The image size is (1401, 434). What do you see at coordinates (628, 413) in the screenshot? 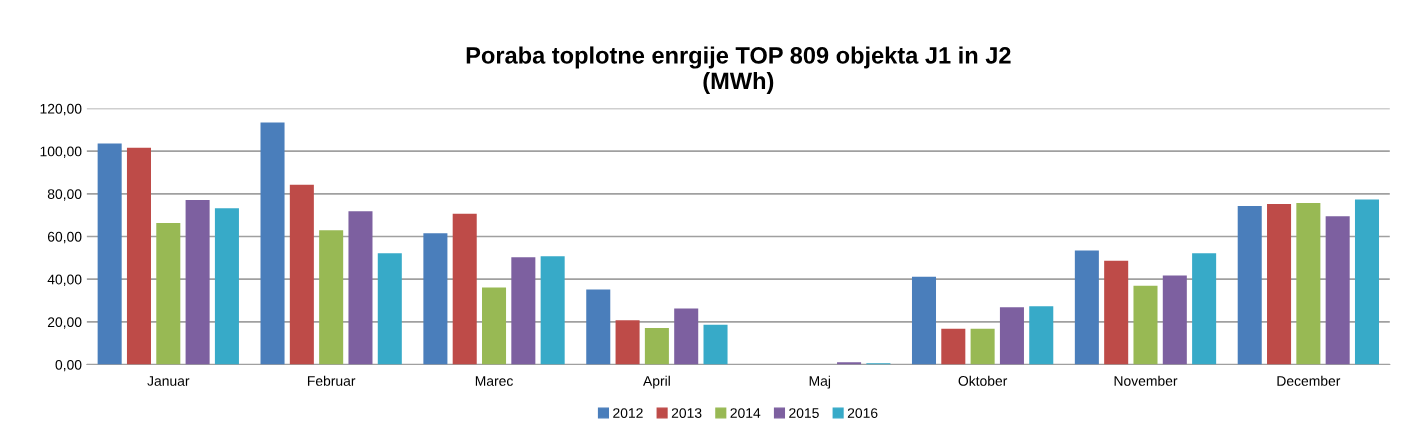
I see `legend-label: 2012` at bounding box center [628, 413].